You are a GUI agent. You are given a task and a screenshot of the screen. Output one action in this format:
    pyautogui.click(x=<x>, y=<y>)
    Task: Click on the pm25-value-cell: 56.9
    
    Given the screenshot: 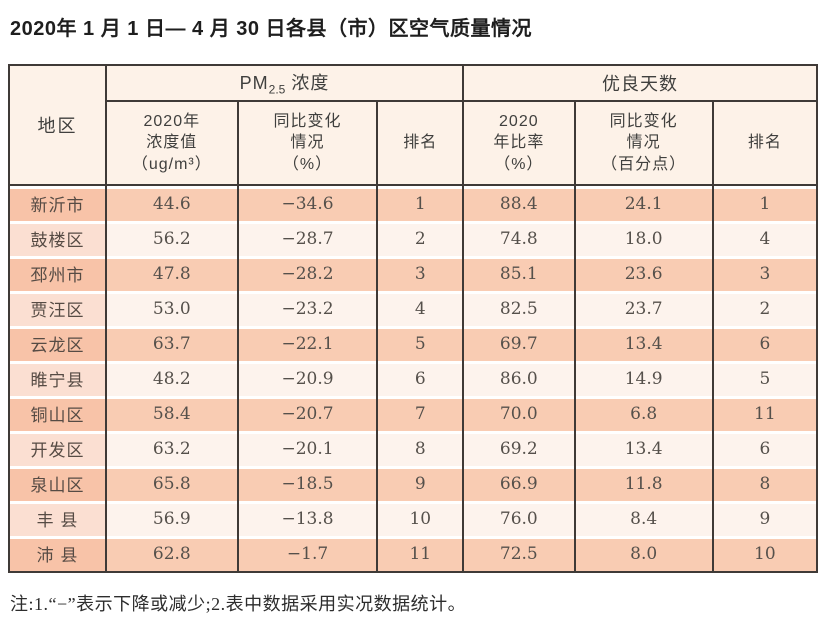 What is the action you would take?
    pyautogui.click(x=172, y=518)
    